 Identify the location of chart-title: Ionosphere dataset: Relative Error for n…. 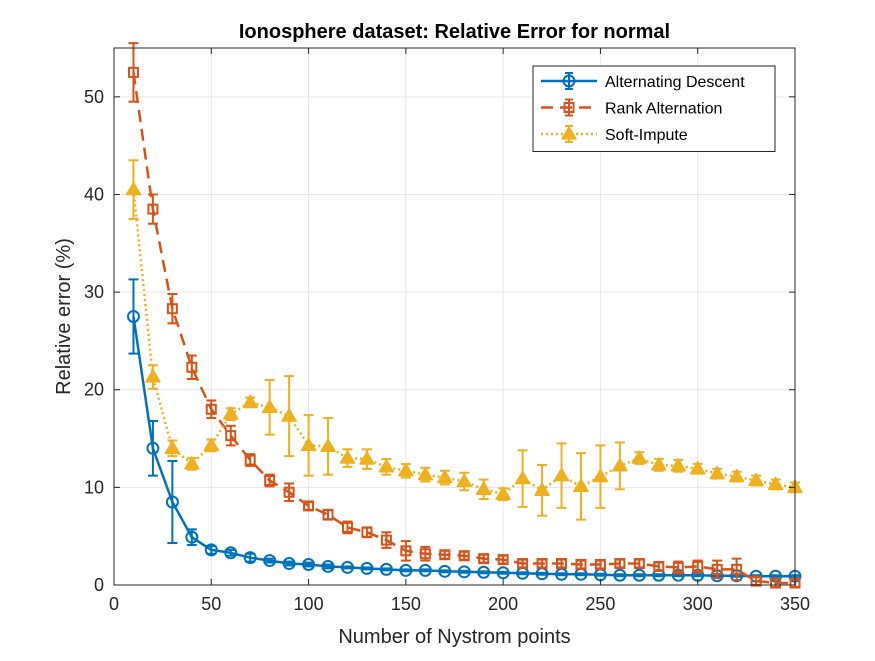
(454, 32).